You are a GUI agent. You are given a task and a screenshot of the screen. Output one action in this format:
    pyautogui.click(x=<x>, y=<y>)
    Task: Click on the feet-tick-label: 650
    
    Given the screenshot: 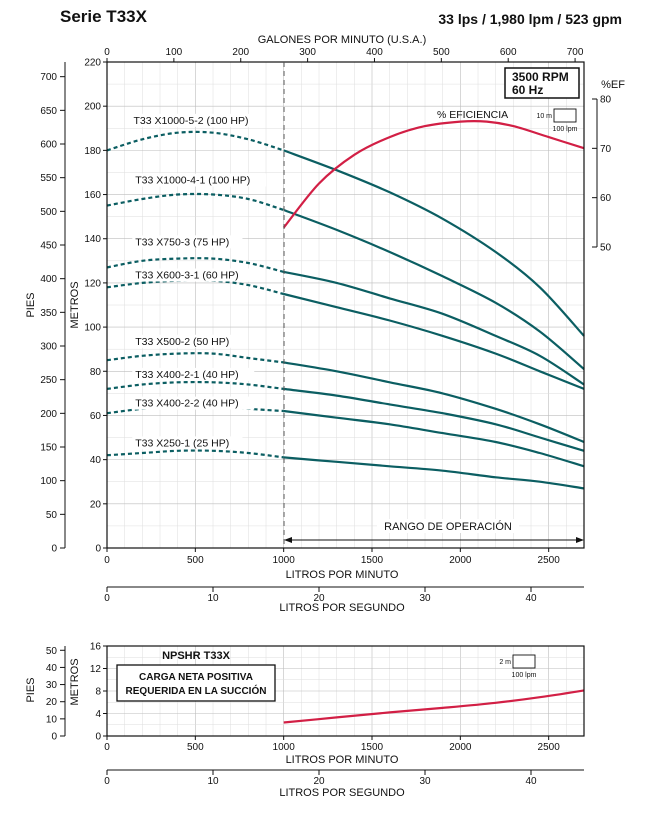 What is the action you would take?
    pyautogui.click(x=48, y=111)
    